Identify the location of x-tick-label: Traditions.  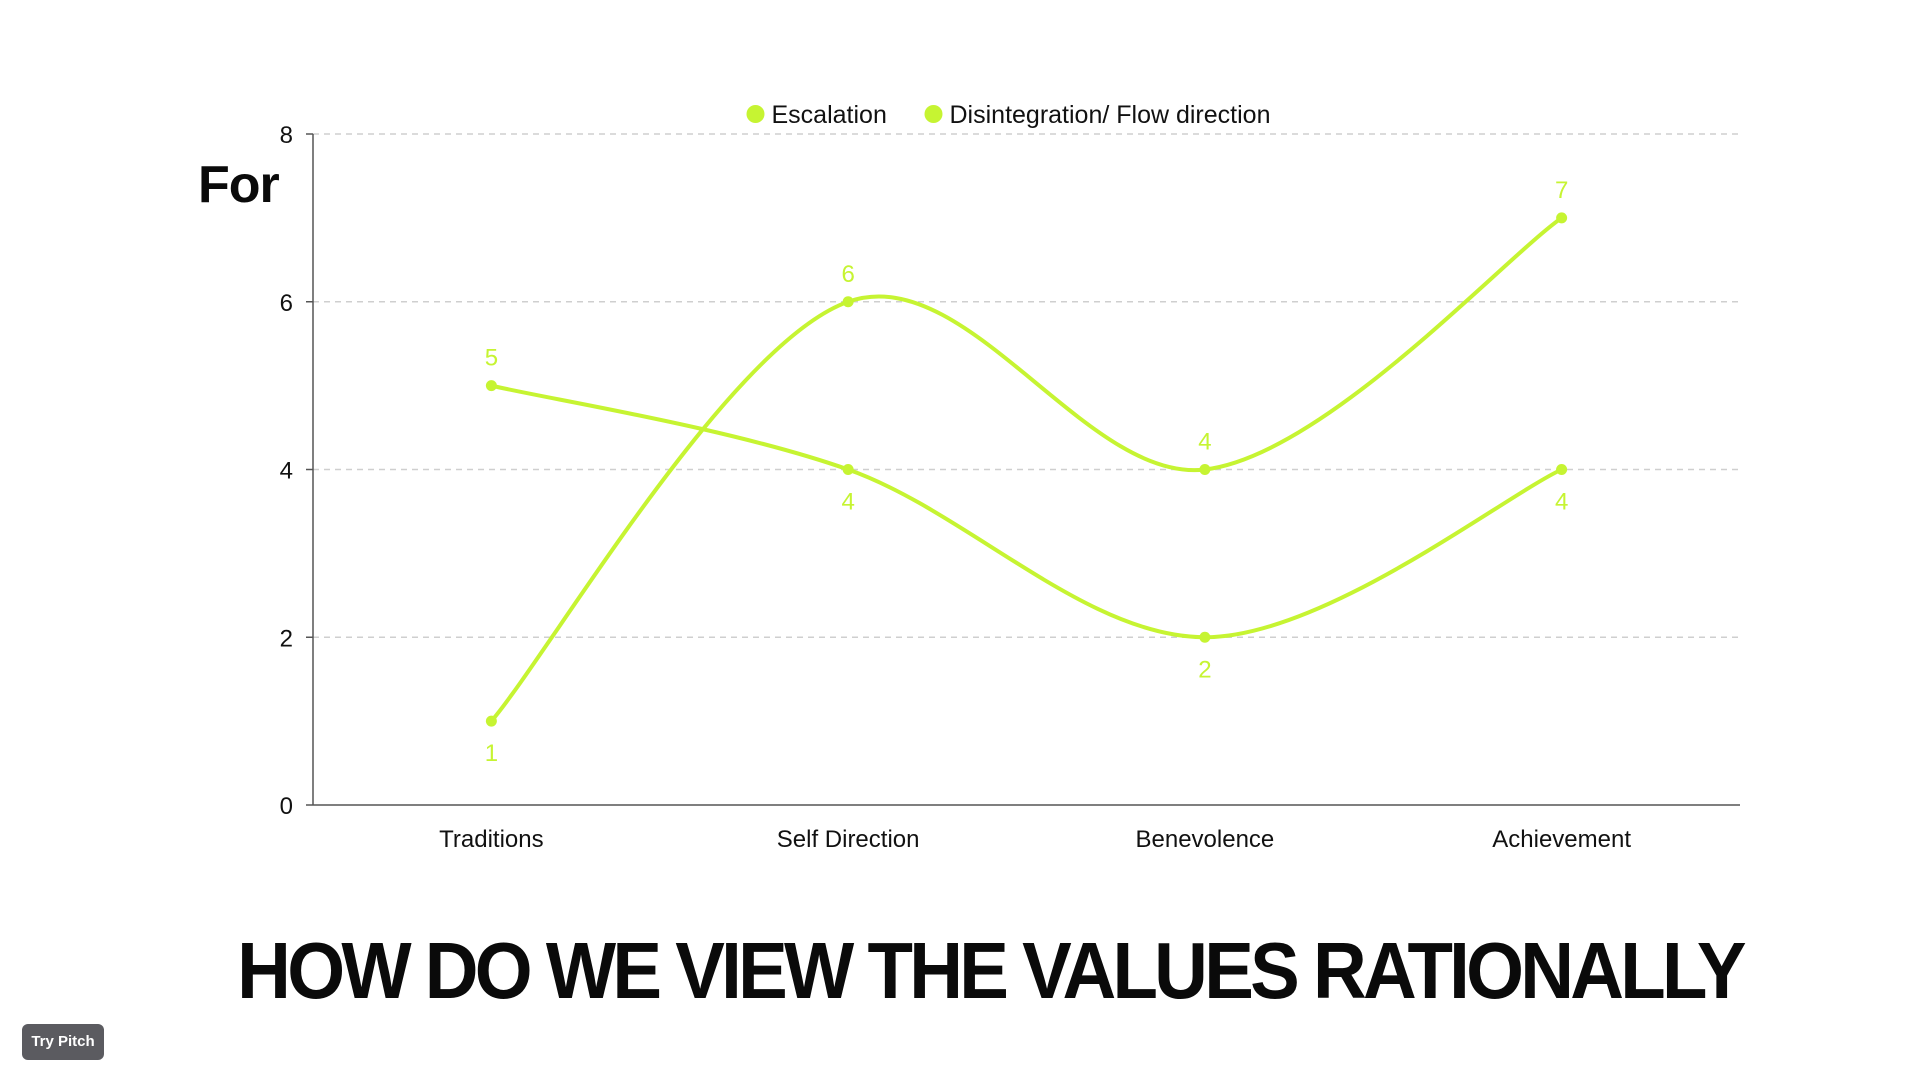
(491, 839).